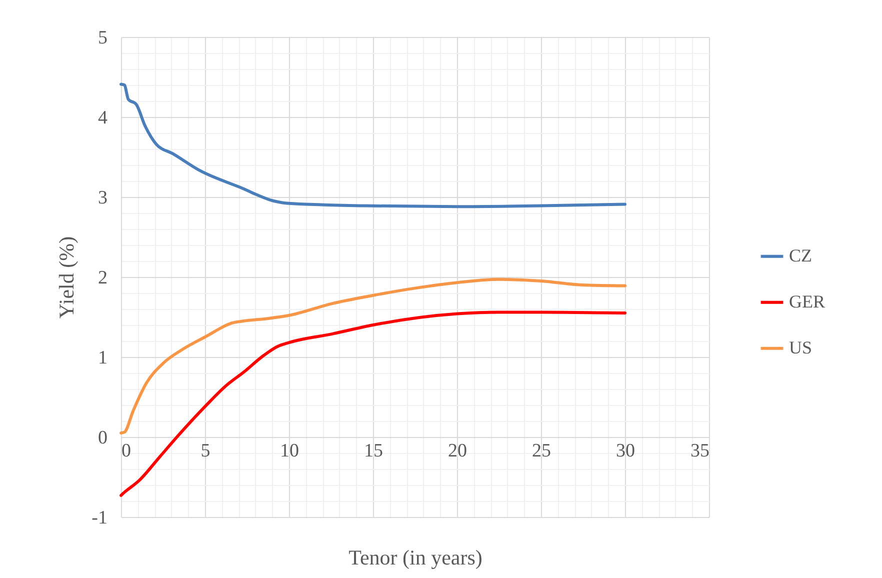  Describe the element at coordinates (800, 255) in the screenshot. I see `legend-label: CZ` at that location.